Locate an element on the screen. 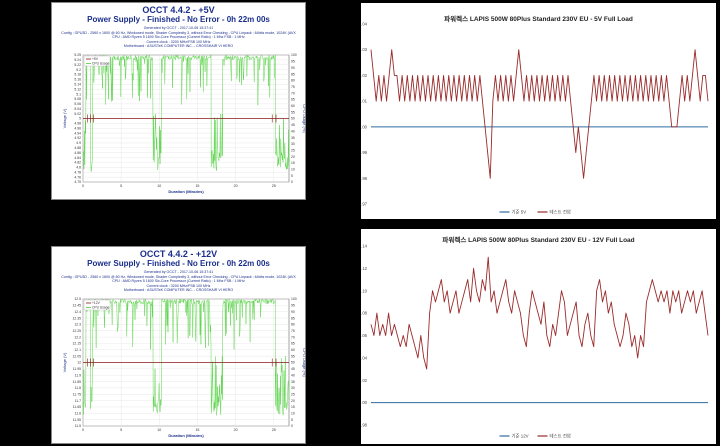  y-tick-label: 12.35 is located at coordinates (77, 318).